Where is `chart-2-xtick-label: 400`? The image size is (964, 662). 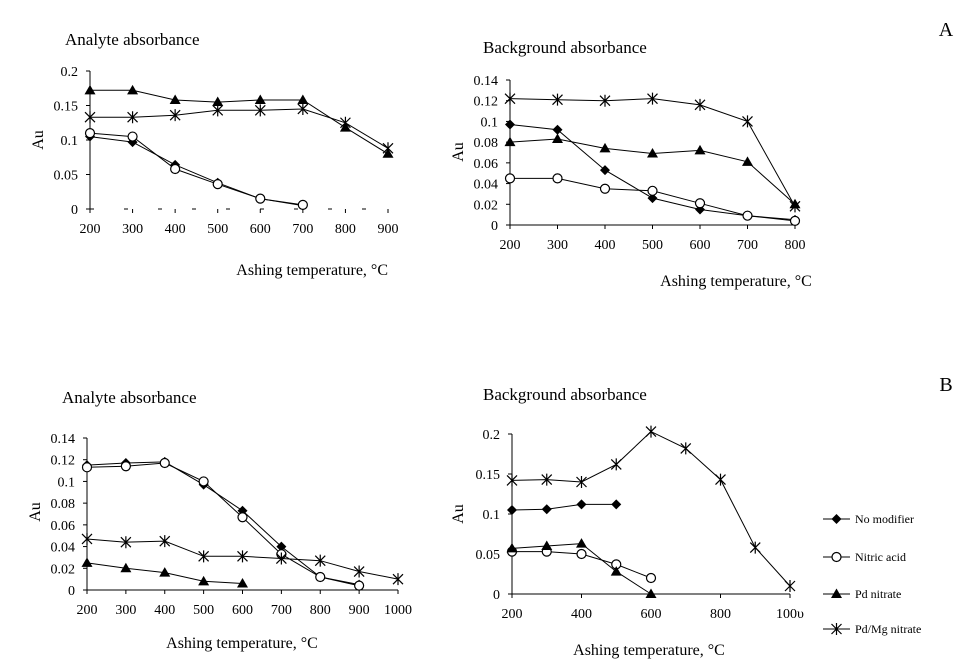 chart-2-xtick-label: 400 is located at coordinates (605, 245).